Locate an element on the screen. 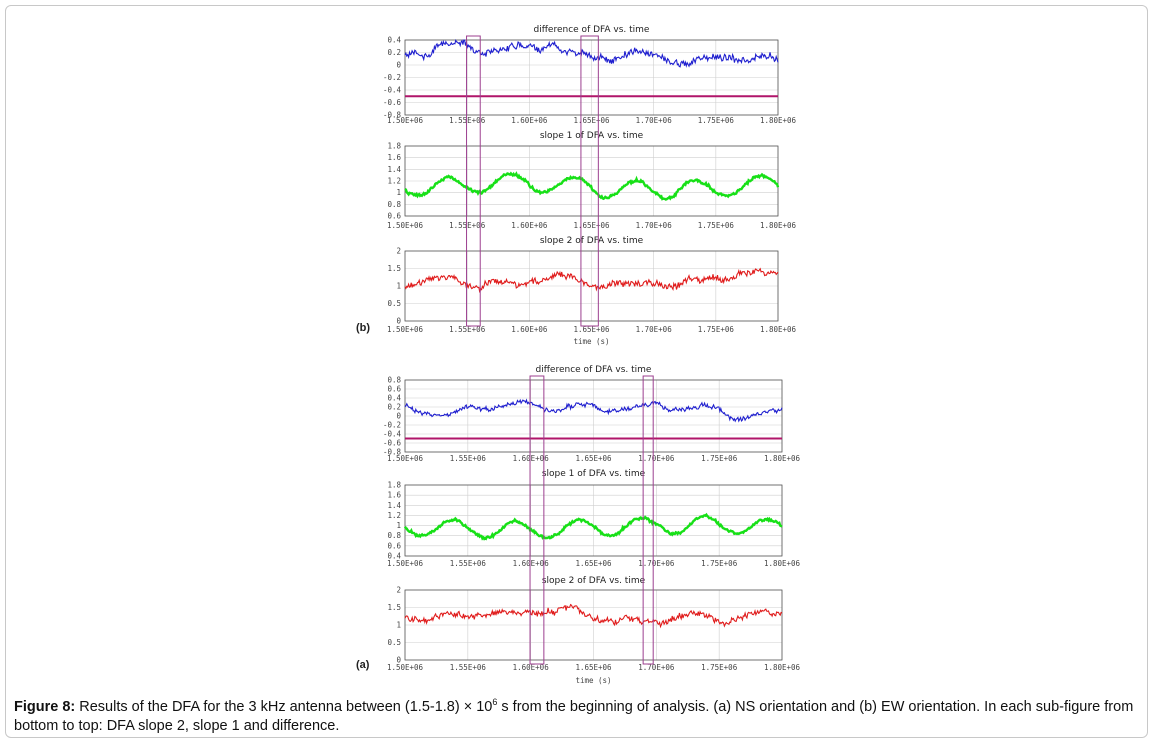 The image size is (1155, 746). panel-label: (b) is located at coordinates (363, 328).